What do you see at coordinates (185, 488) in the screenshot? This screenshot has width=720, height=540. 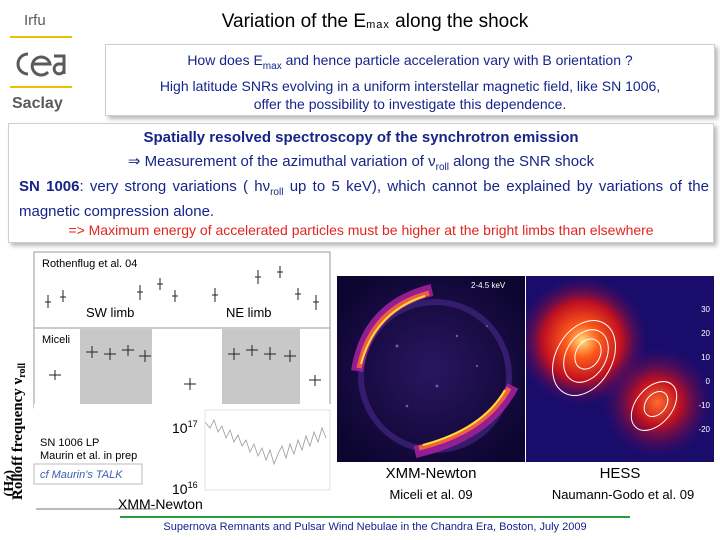 I see `tick-bottom: 1016` at bounding box center [185, 488].